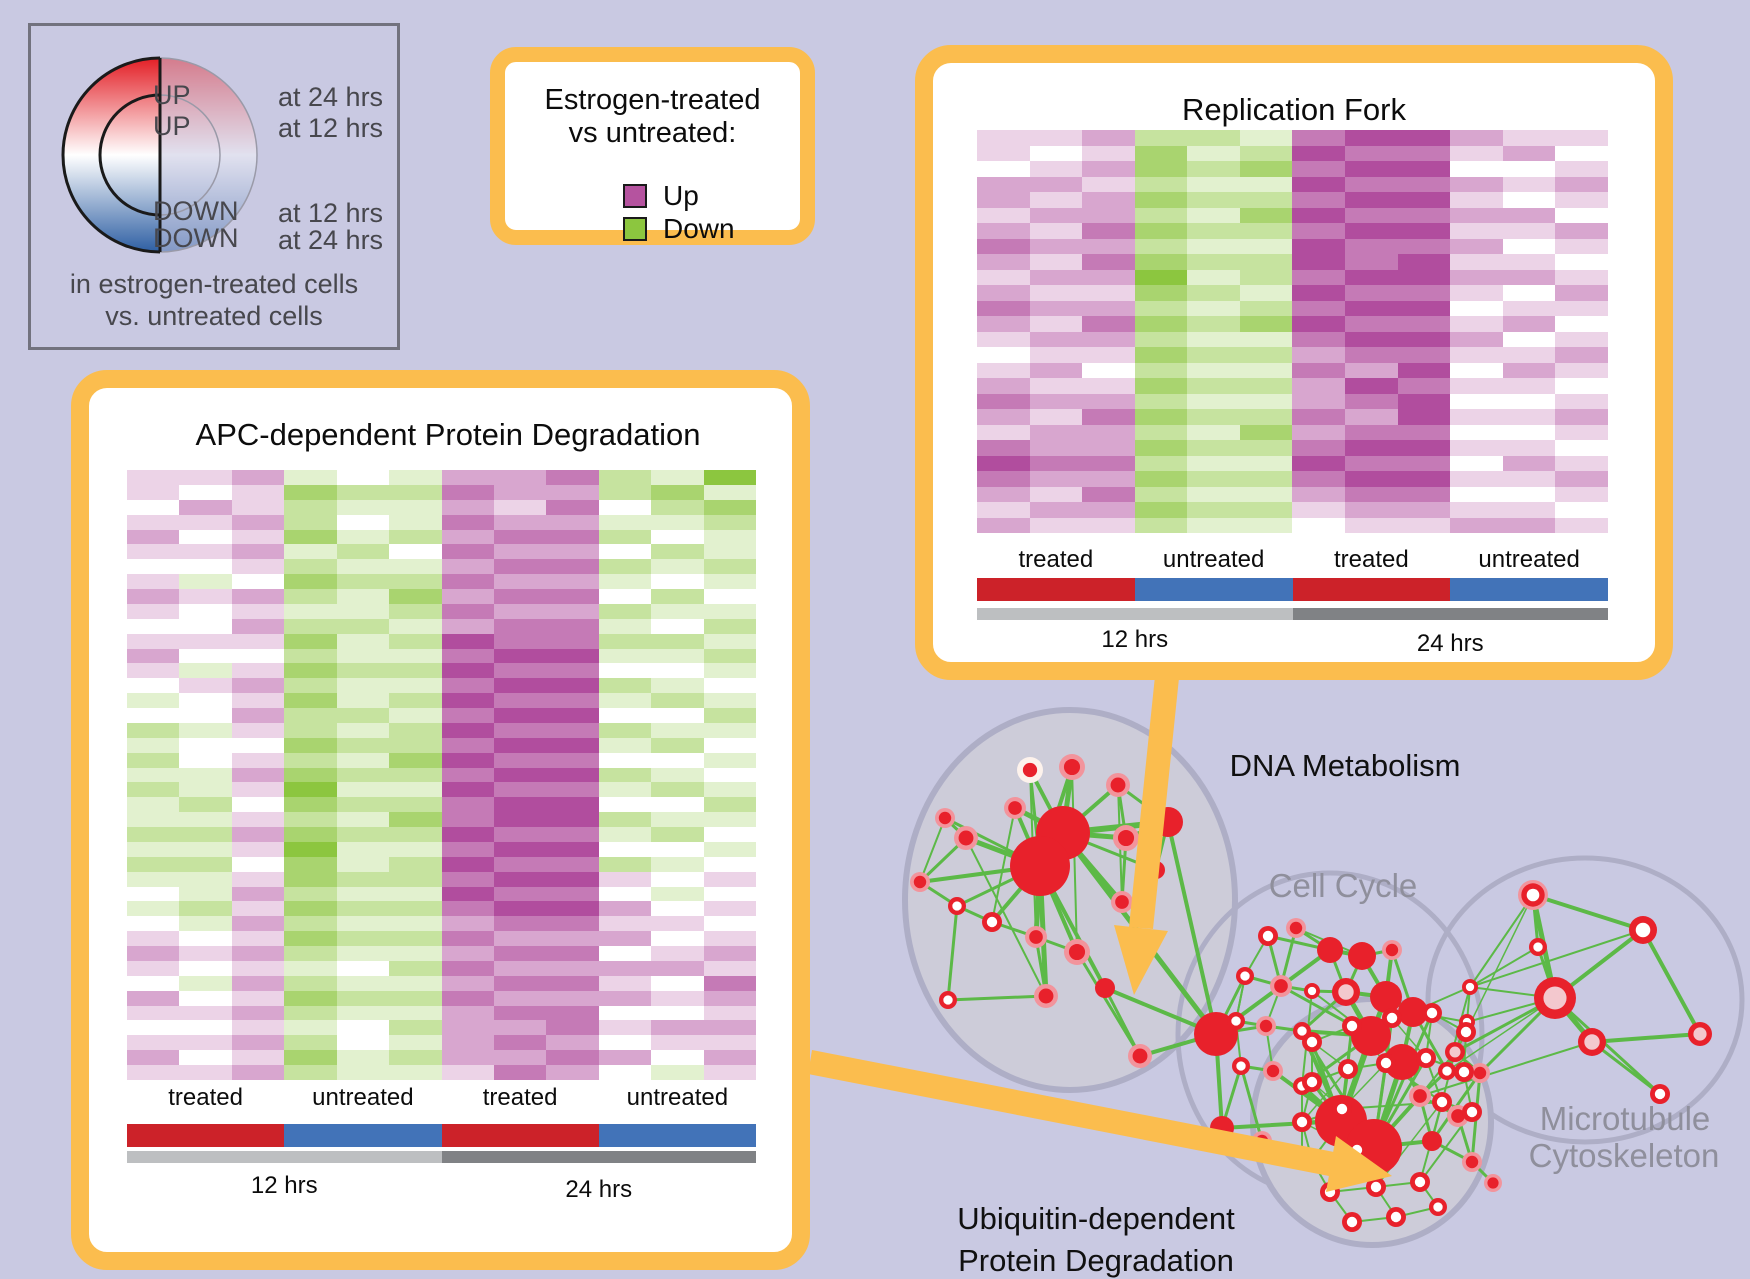  What do you see at coordinates (1472, 1162) in the screenshot?
I see `network-node-h` at bounding box center [1472, 1162].